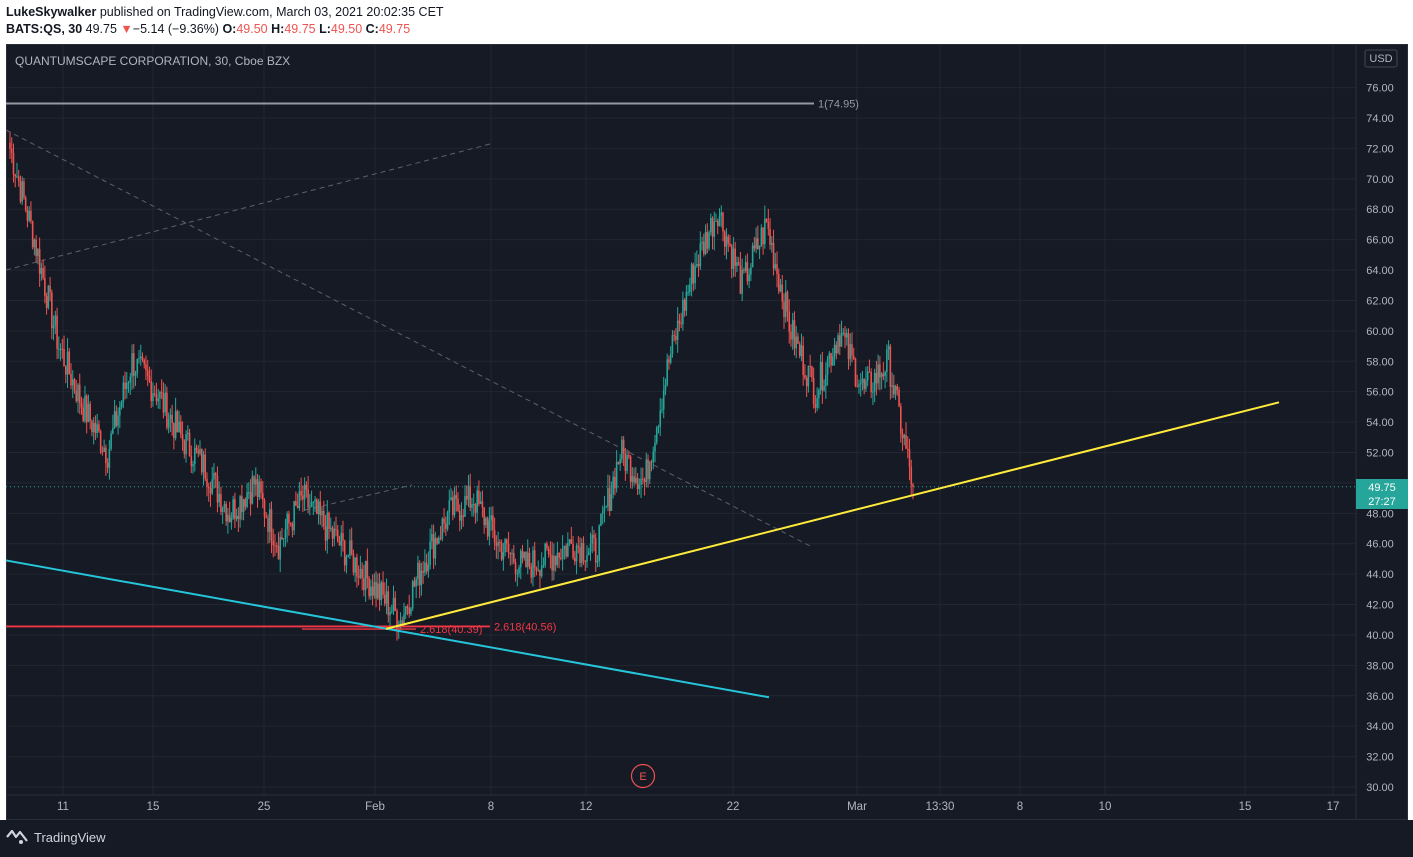 This screenshot has width=1413, height=857. Describe the element at coordinates (56, 837) in the screenshot. I see `tradingview-logo: TradingView` at that location.